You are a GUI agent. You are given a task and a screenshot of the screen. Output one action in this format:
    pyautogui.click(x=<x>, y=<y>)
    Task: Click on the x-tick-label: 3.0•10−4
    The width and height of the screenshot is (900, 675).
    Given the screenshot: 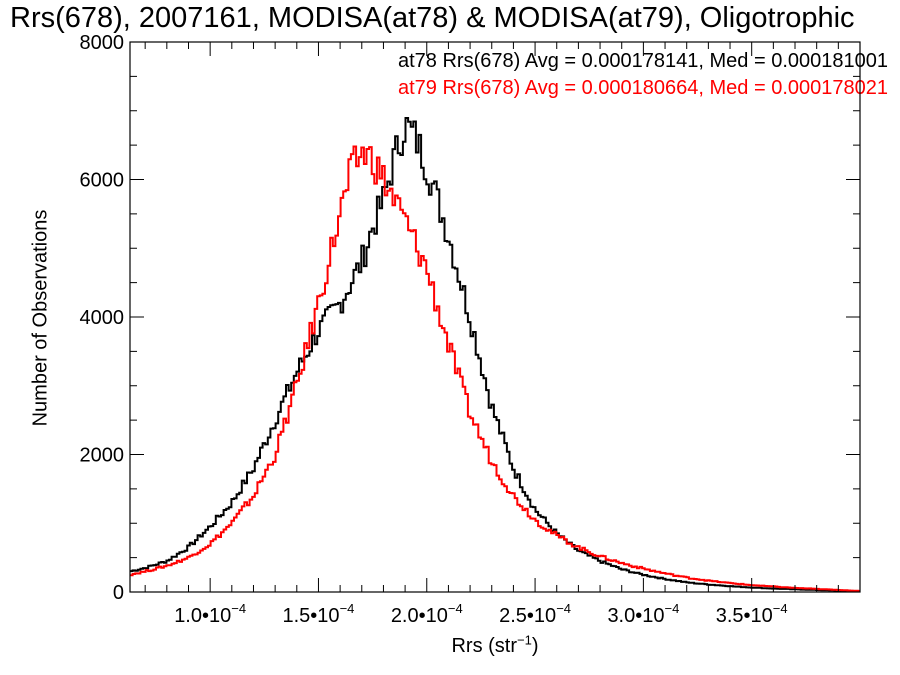 What is the action you would take?
    pyautogui.click(x=643, y=614)
    